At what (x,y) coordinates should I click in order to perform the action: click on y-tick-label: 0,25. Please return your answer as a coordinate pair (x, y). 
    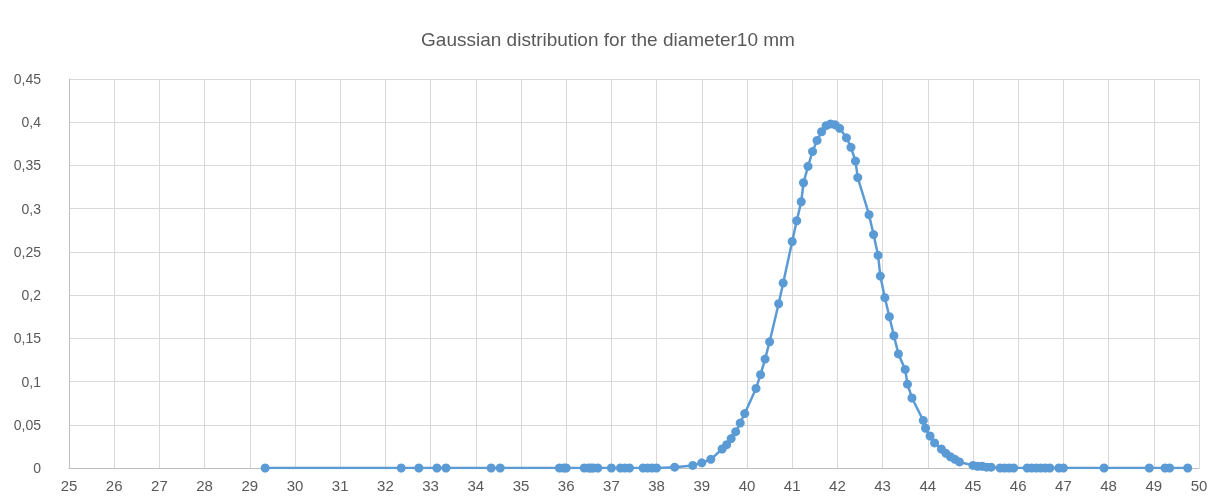
    Looking at the image, I should click on (27, 251).